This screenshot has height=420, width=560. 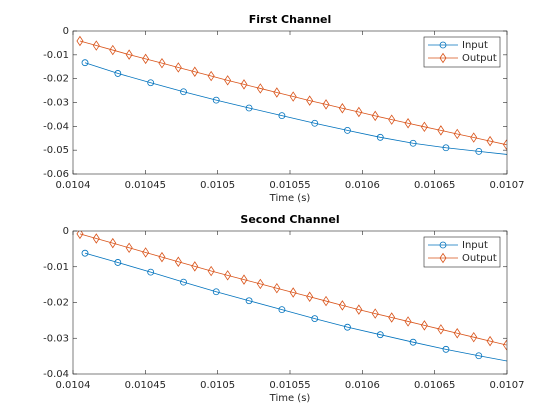 I want to click on y-tick-label: -0.06, so click(x=56, y=174).